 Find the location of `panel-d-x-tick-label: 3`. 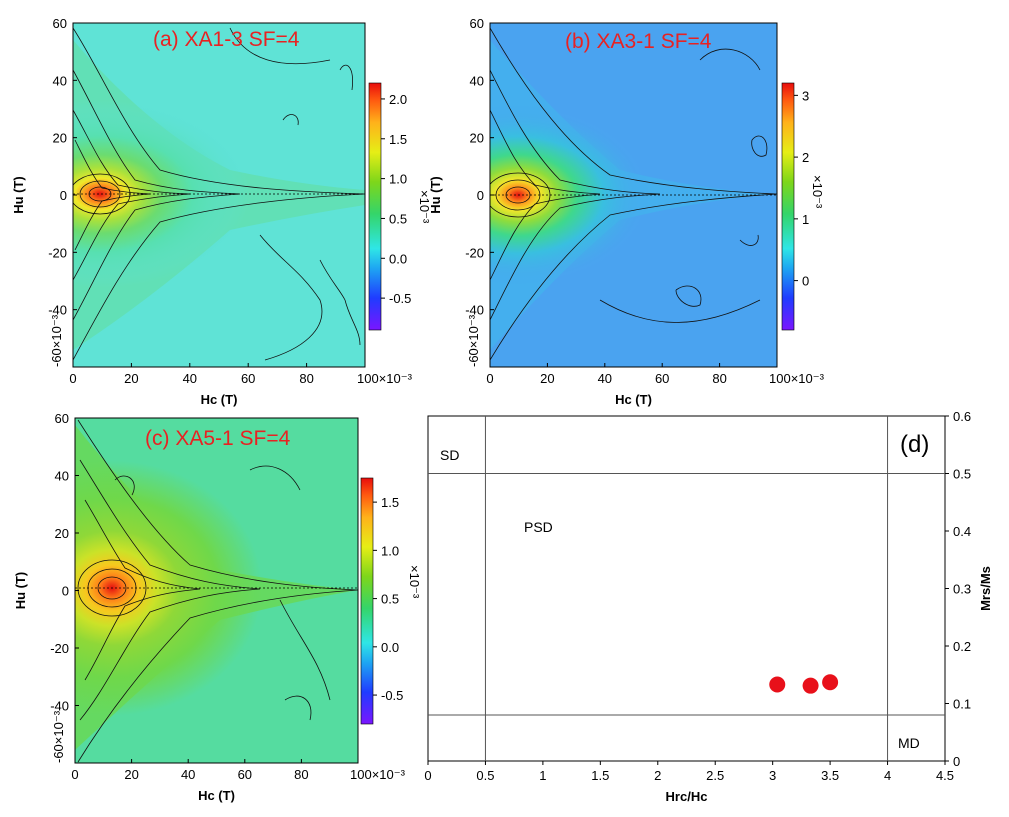

panel-d-x-tick-label: 3 is located at coordinates (772, 775).